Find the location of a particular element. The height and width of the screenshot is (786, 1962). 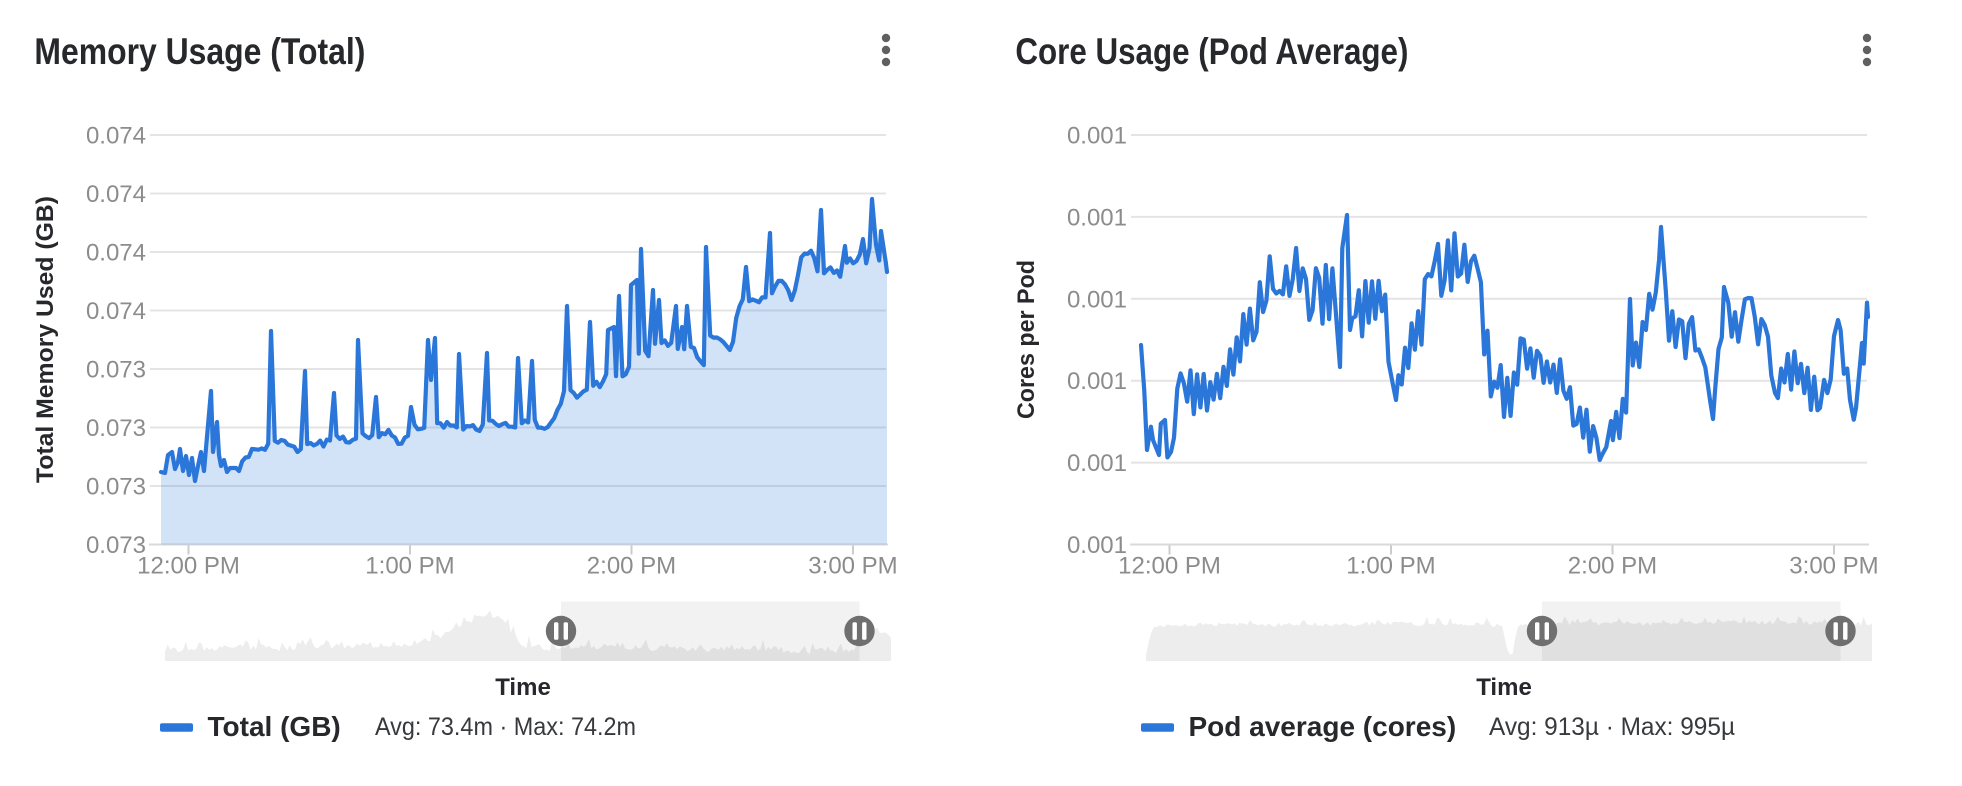

svg-text: Avg: 73.4m · Max: 74.2m is located at coordinates (505, 727).